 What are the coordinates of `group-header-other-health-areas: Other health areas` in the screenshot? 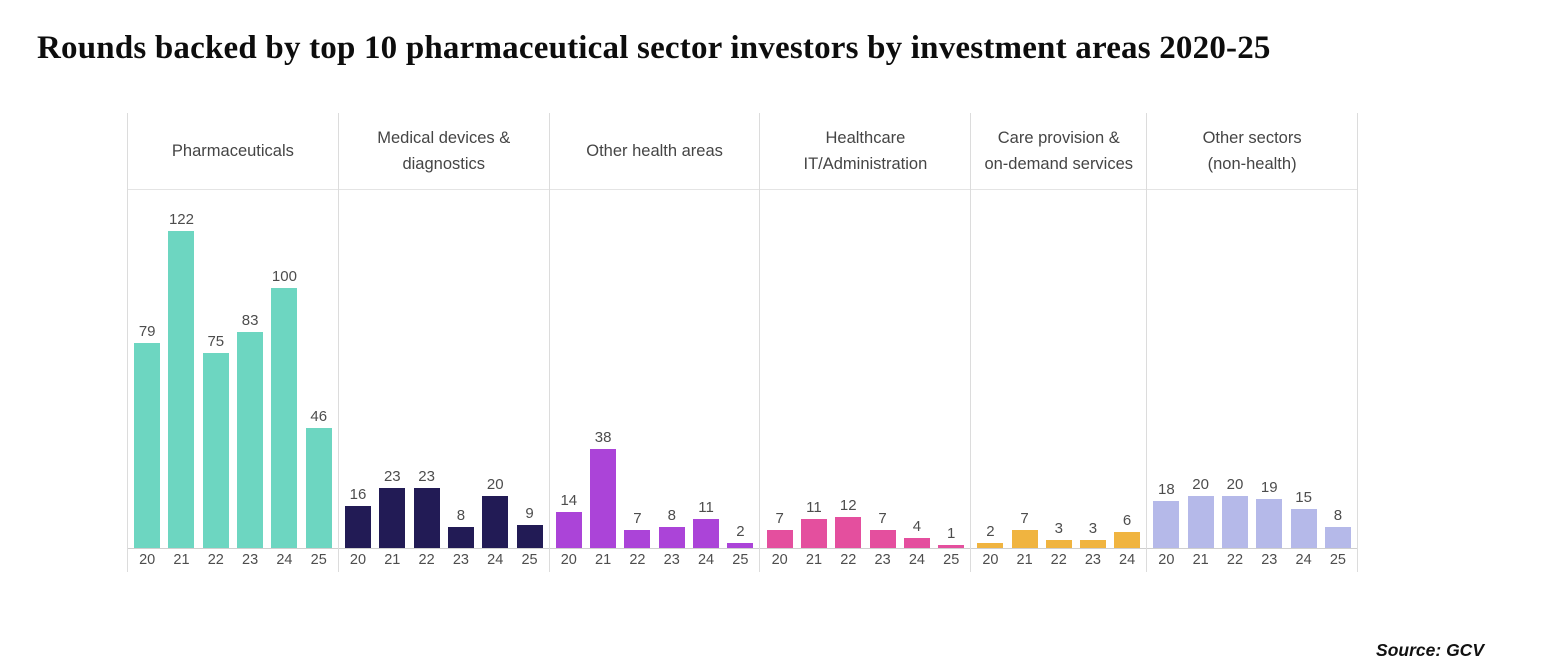 It's located at (654, 151).